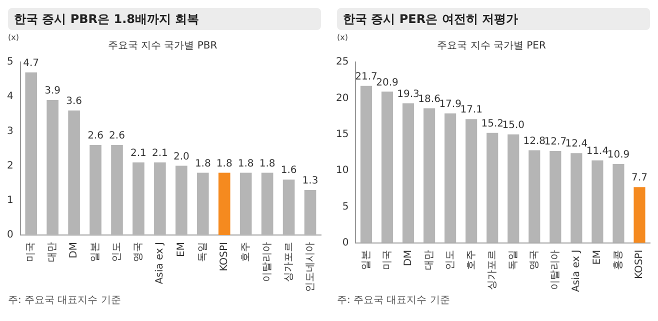 The height and width of the screenshot is (321, 658). I want to click on data-label: 1.3, so click(310, 181).